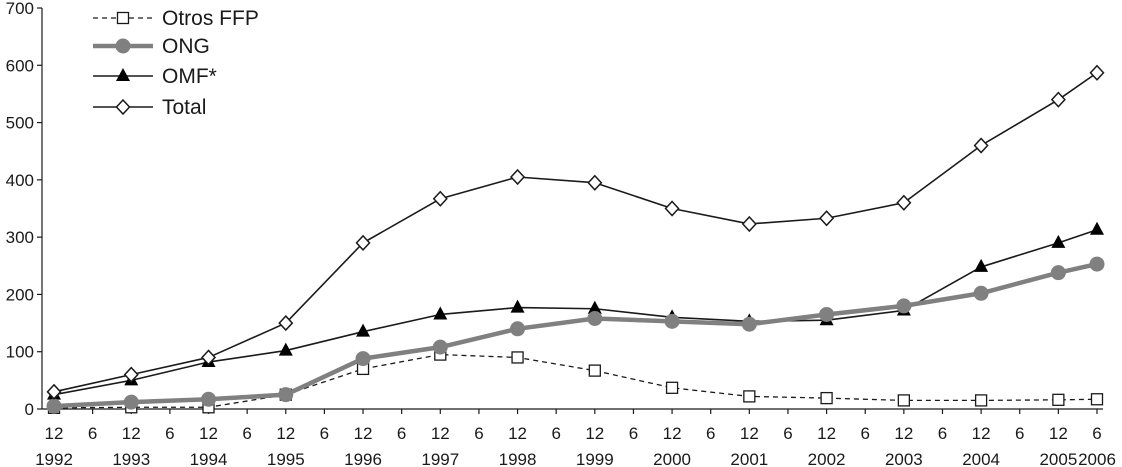  What do you see at coordinates (1097, 458) in the screenshot?
I see `x-year-tick-label: 2006` at bounding box center [1097, 458].